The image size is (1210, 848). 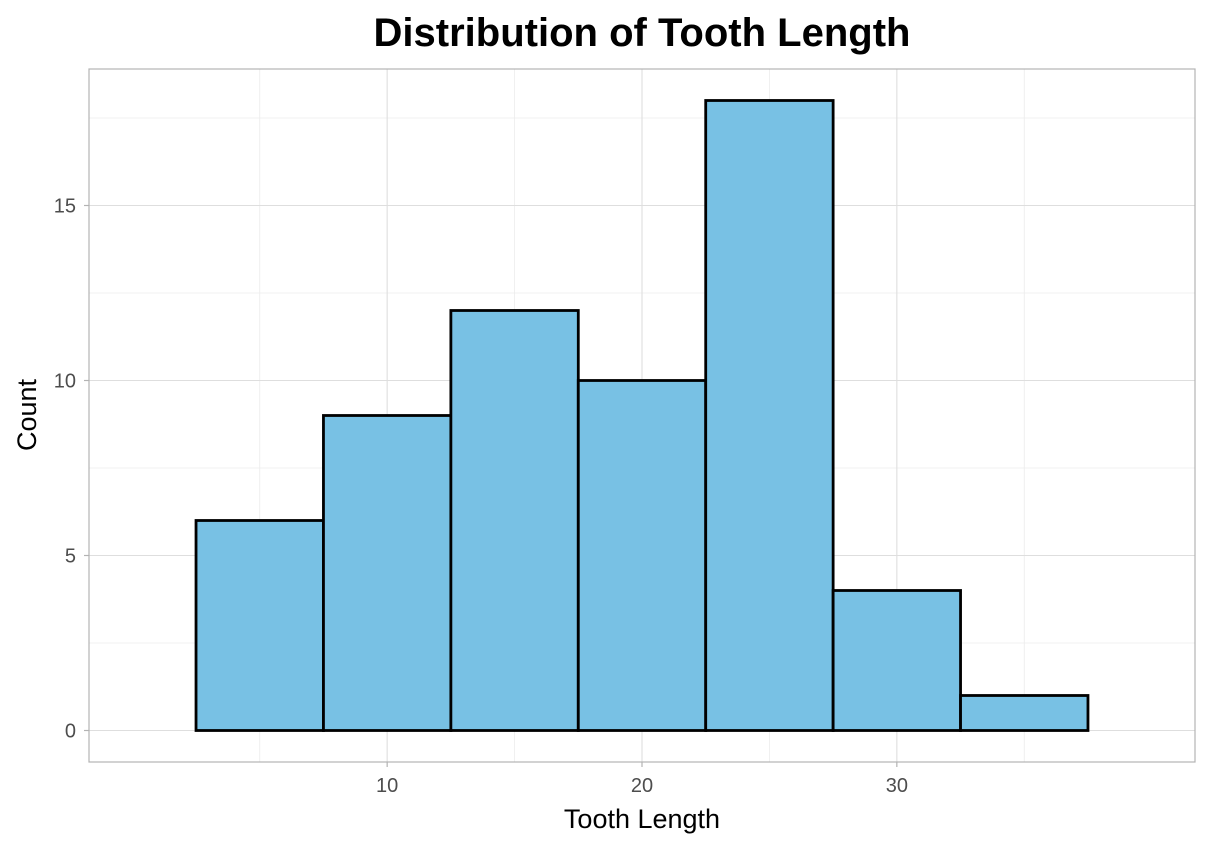 I want to click on y-tick-label: 0, so click(x=70, y=732).